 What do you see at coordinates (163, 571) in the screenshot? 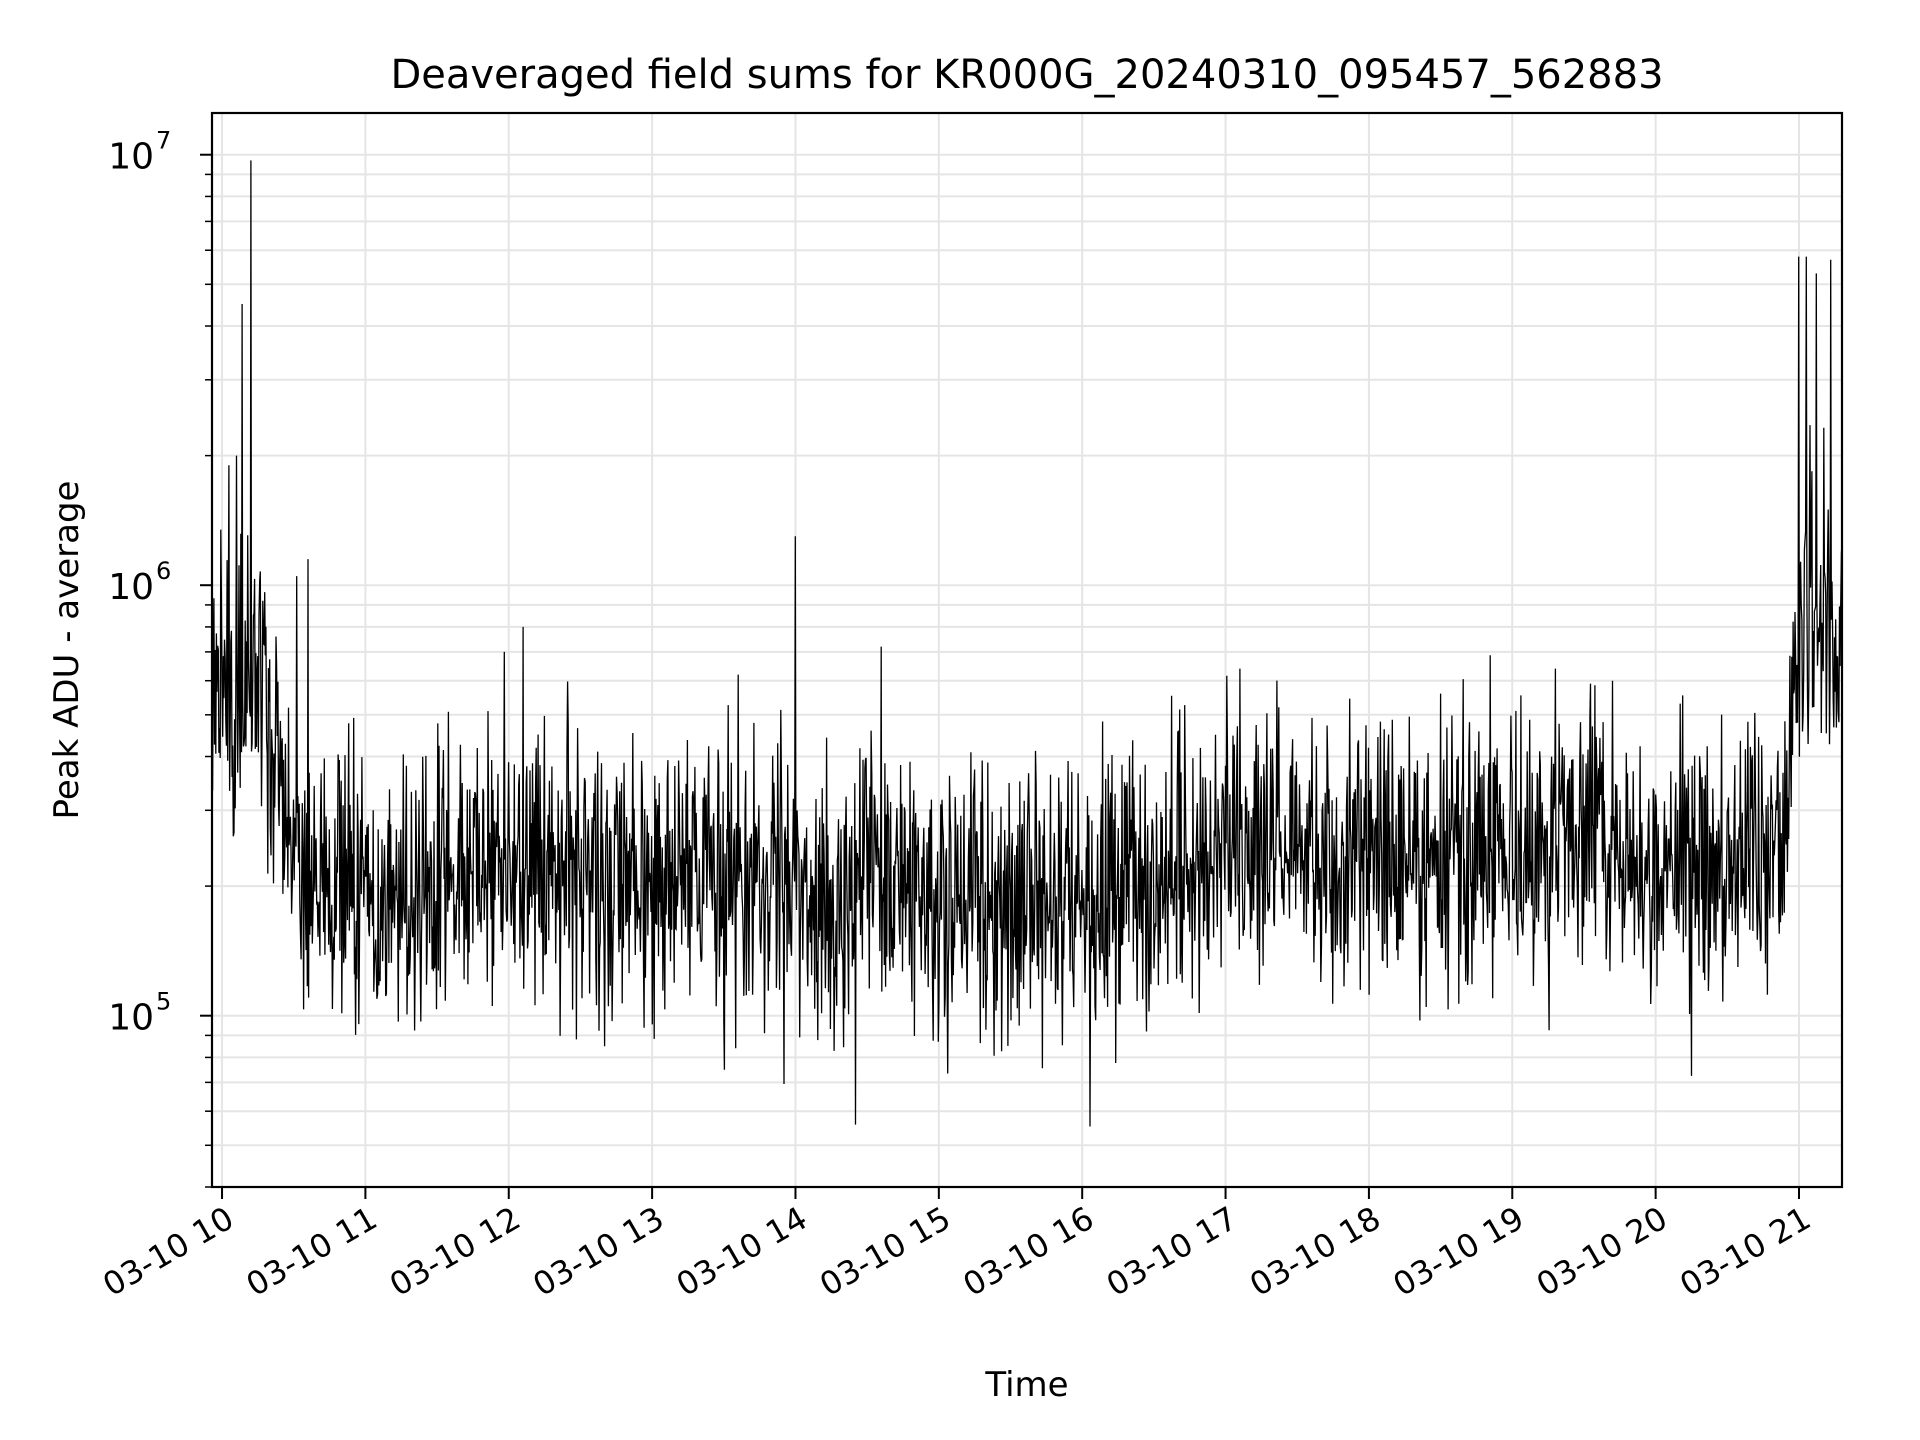
I see `y-tick-exponent: 6` at bounding box center [163, 571].